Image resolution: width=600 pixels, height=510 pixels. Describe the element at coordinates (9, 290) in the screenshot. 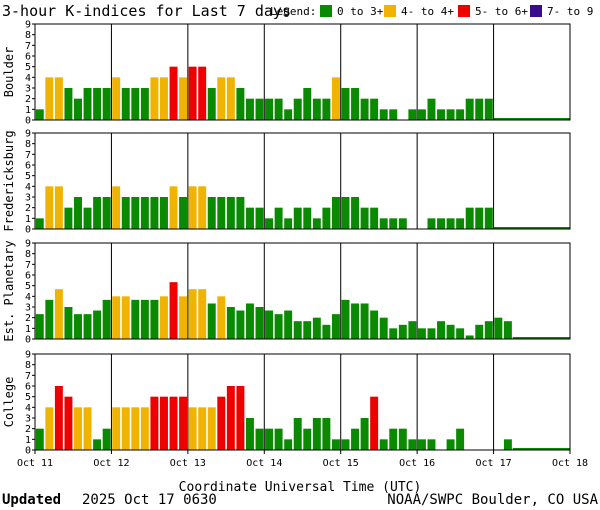

I see `station-label: Est. Planetary` at that location.